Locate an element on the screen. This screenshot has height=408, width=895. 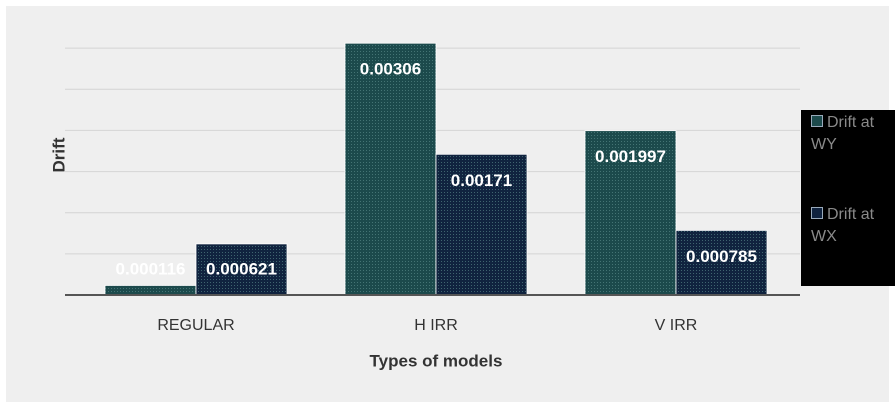
legend-item: Drift at WY is located at coordinates (850, 134).